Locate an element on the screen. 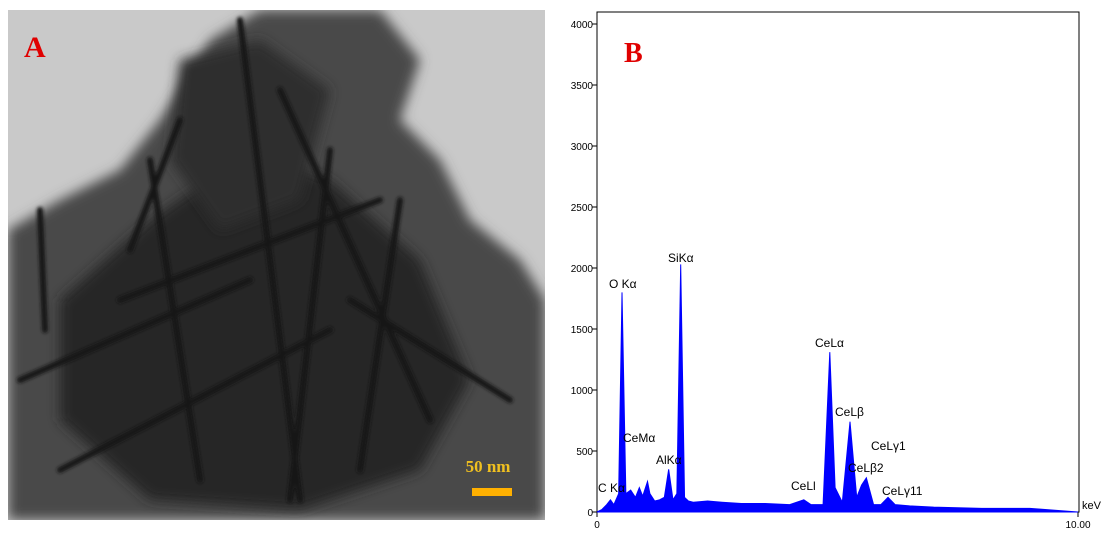 The height and width of the screenshot is (537, 1102). y-tick-label: 1000 is located at coordinates (582, 391).